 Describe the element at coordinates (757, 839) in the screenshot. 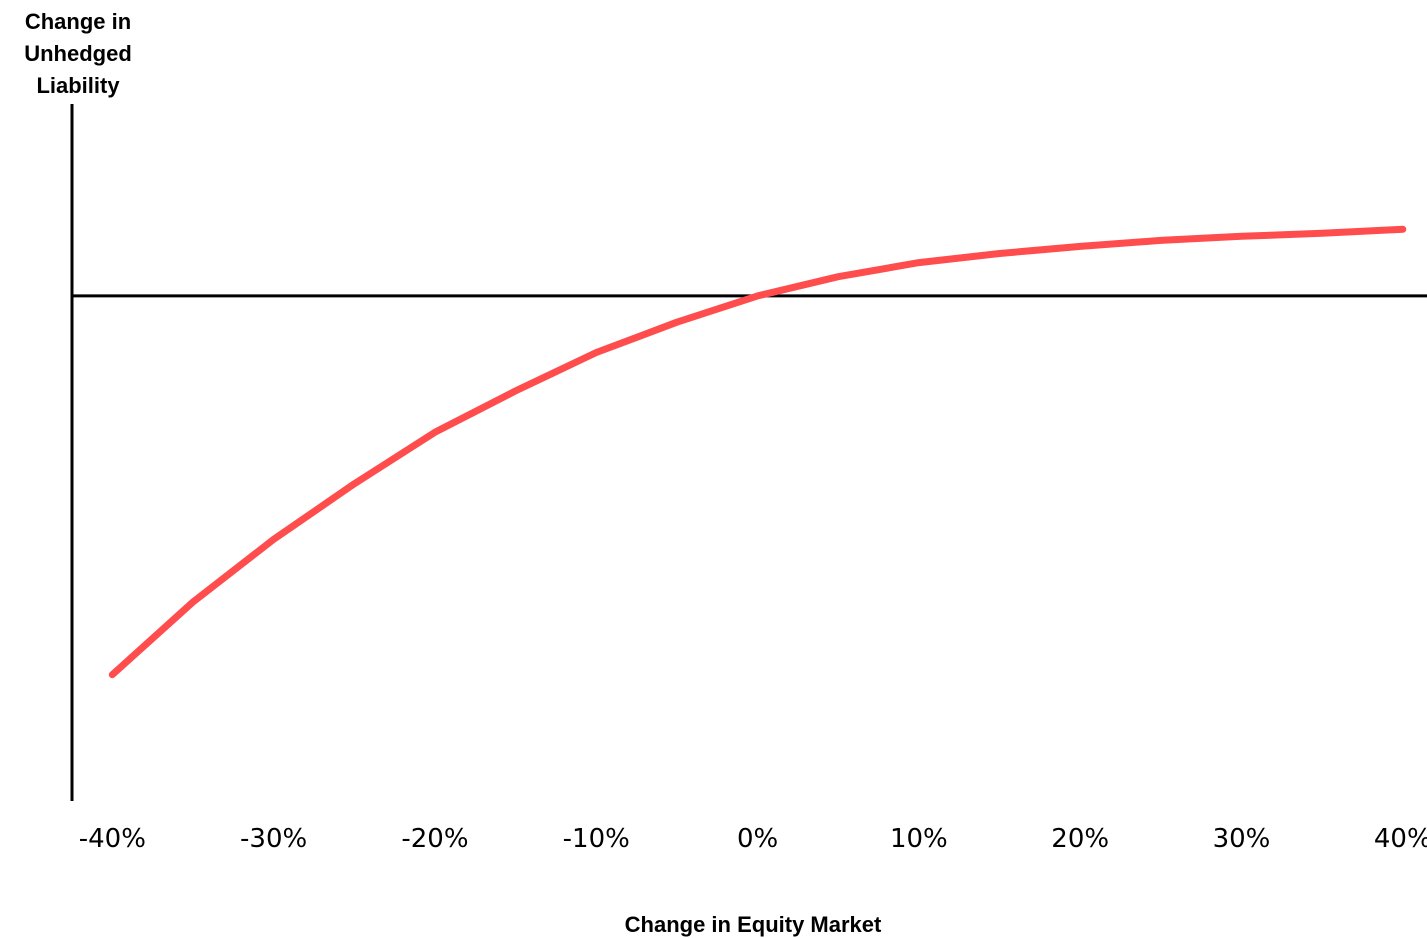

I see `x-tick-label: 0%` at that location.